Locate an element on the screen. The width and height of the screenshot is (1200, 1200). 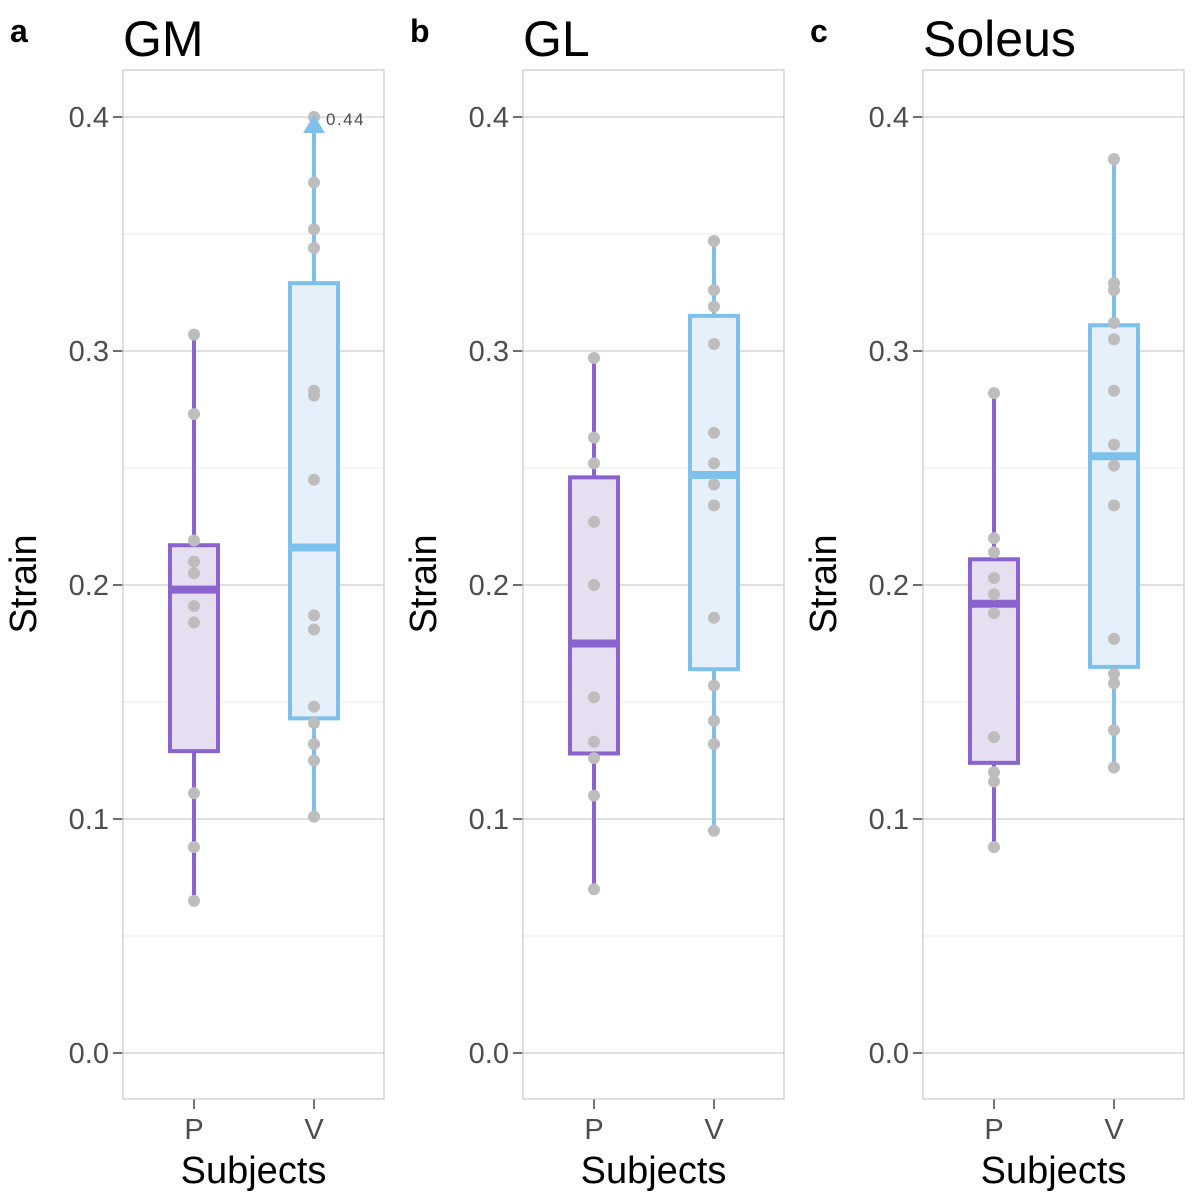
panel-title: GL is located at coordinates (556, 39).